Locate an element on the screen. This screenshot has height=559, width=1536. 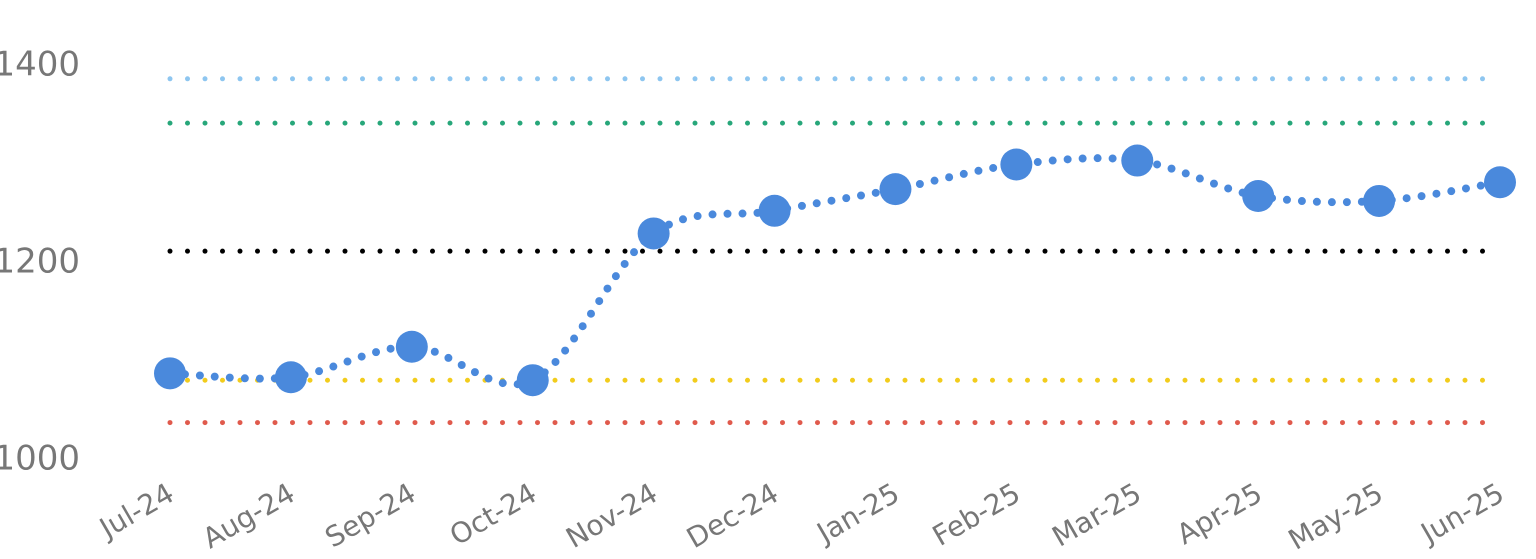
y-tick-label: 1400 is located at coordinates (40, 65).